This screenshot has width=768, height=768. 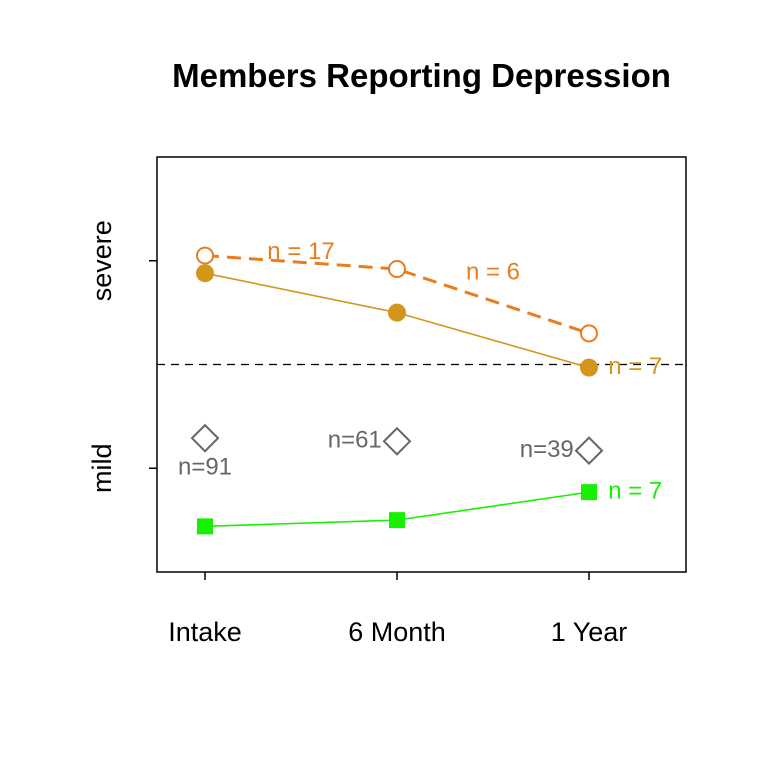 I want to click on series-green-square, so click(x=397, y=509).